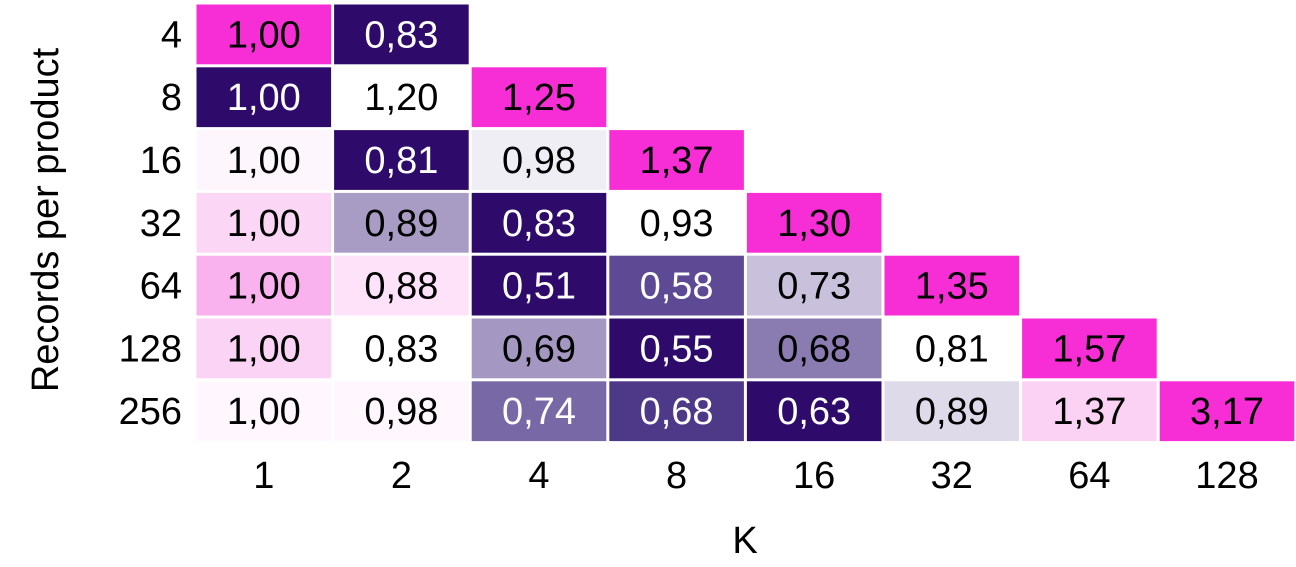 Image resolution: width=1296 pixels, height=567 pixels. I want to click on y-tick-label: 64, so click(161, 287).